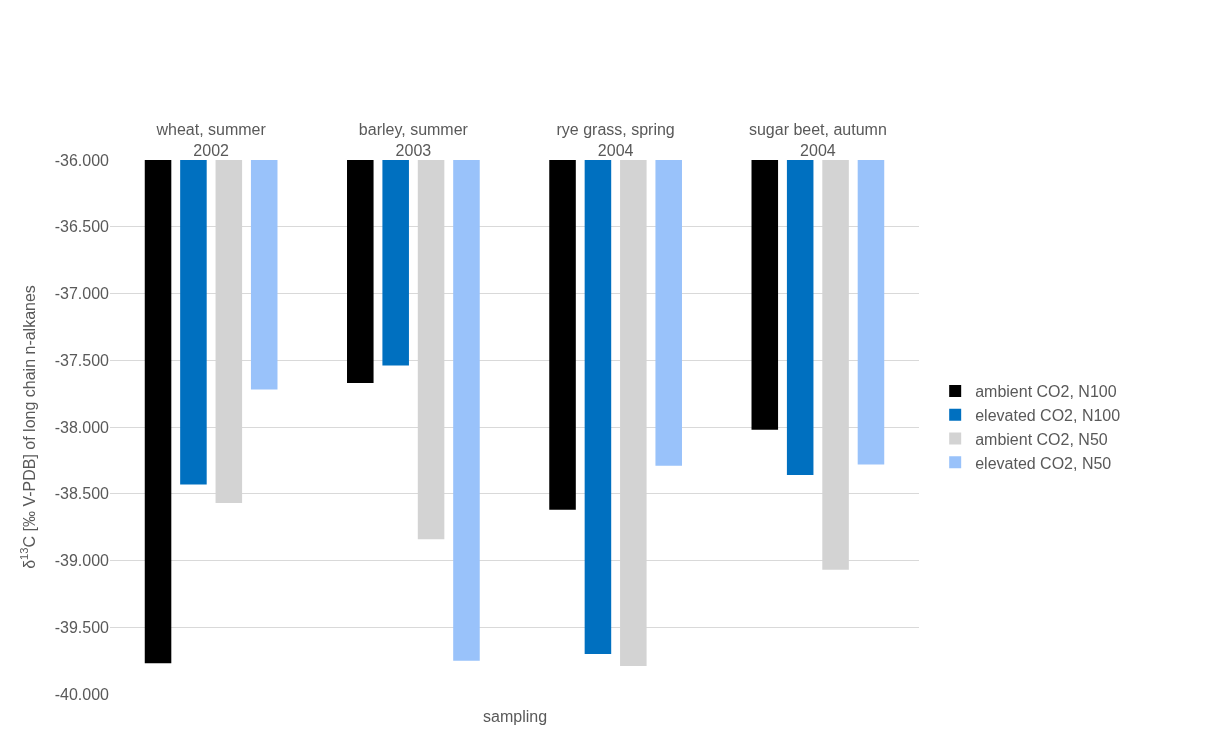  What do you see at coordinates (82, 494) in the screenshot?
I see `y-tick-label: -38.500` at bounding box center [82, 494].